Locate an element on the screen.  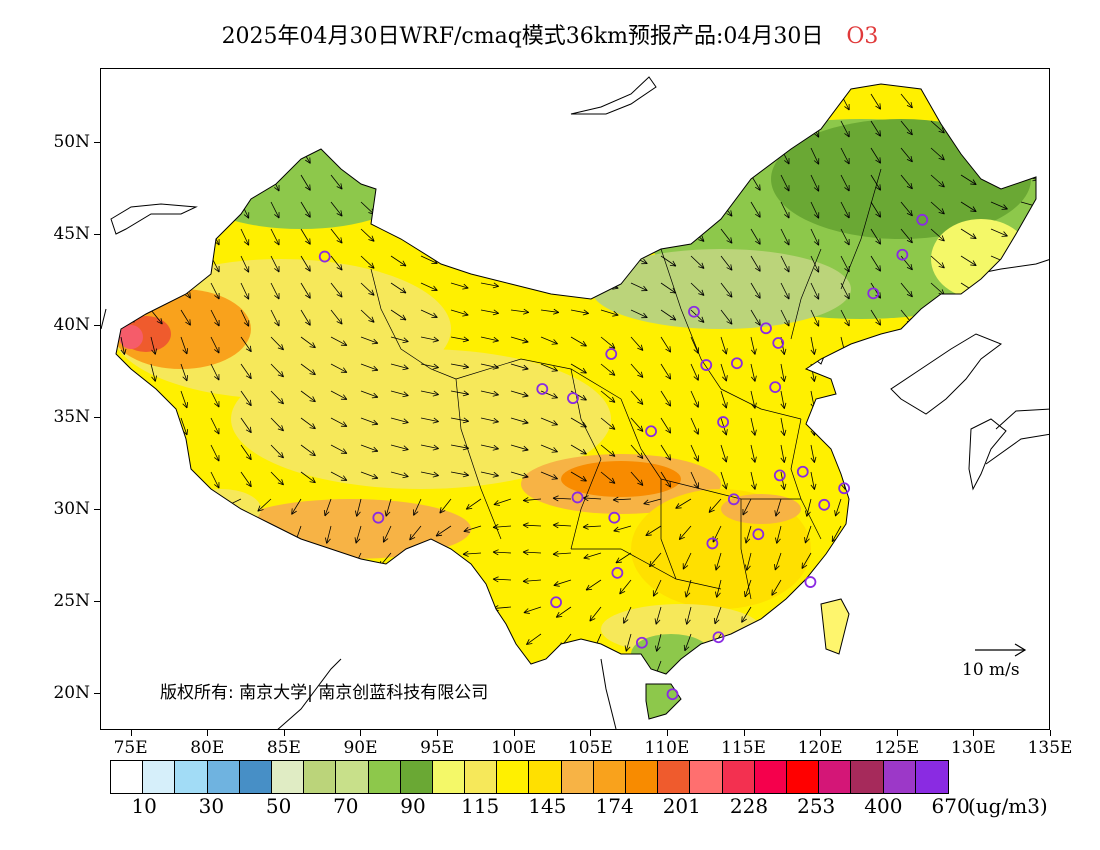
lat-tick-mark is located at coordinates (97, 418).